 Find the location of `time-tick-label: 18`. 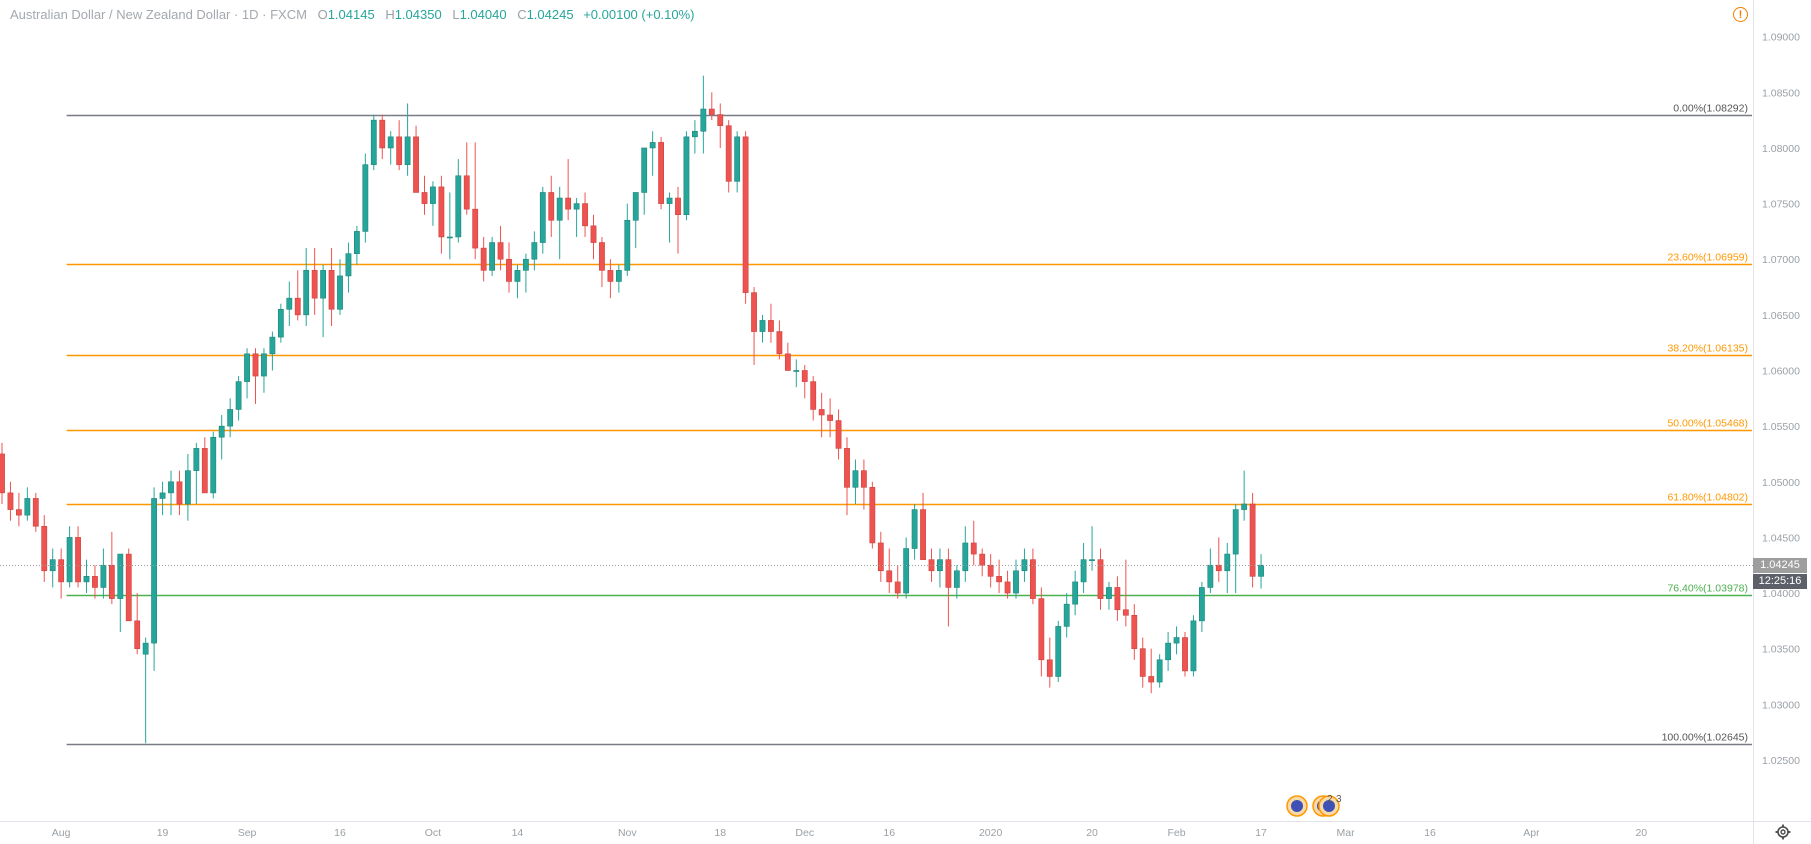

time-tick-label: 18 is located at coordinates (720, 833).